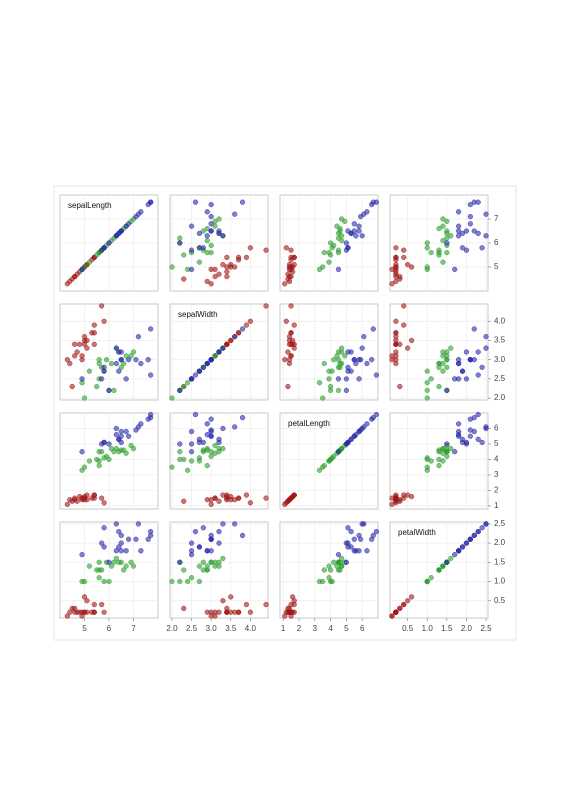 Image resolution: width=572 pixels, height=805 pixels. I want to click on x-tick-label: 1, so click(283, 628).